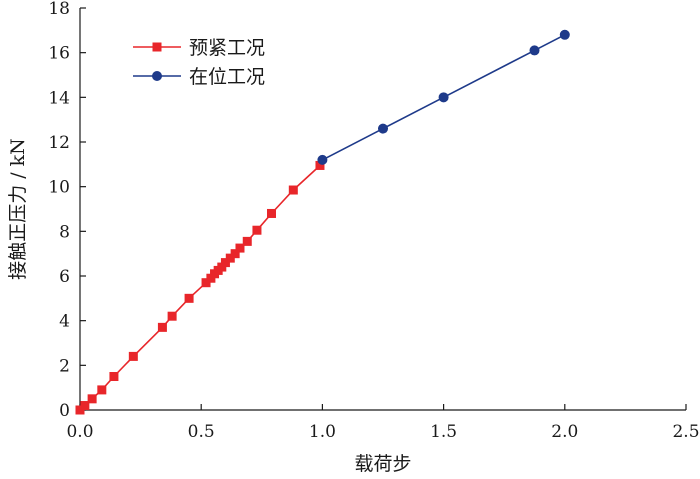 The height and width of the screenshot is (479, 700). Describe the element at coordinates (201, 432) in the screenshot. I see `x-tick-label: 0.5` at that location.